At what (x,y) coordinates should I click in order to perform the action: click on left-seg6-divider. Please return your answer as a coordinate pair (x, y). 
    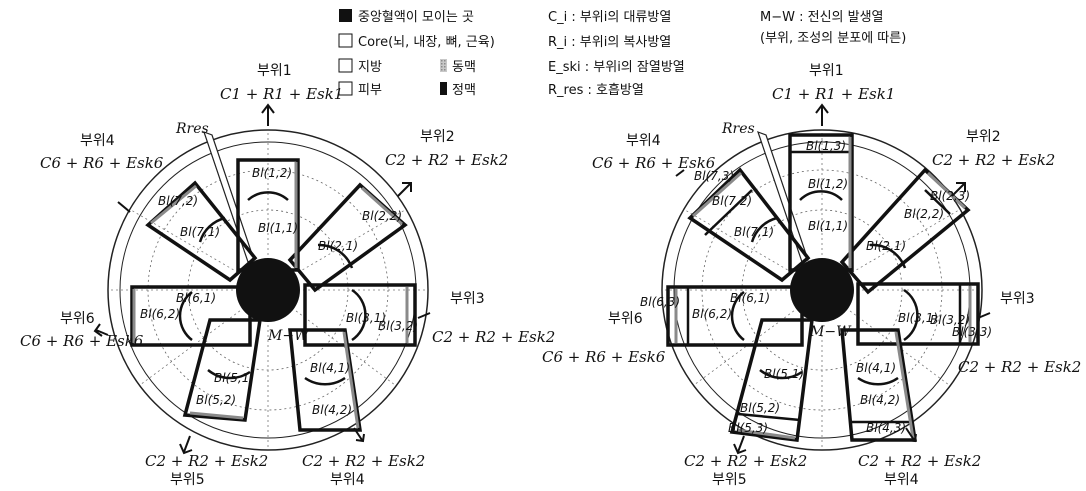
    Looking at the image, I should click on (185, 316).